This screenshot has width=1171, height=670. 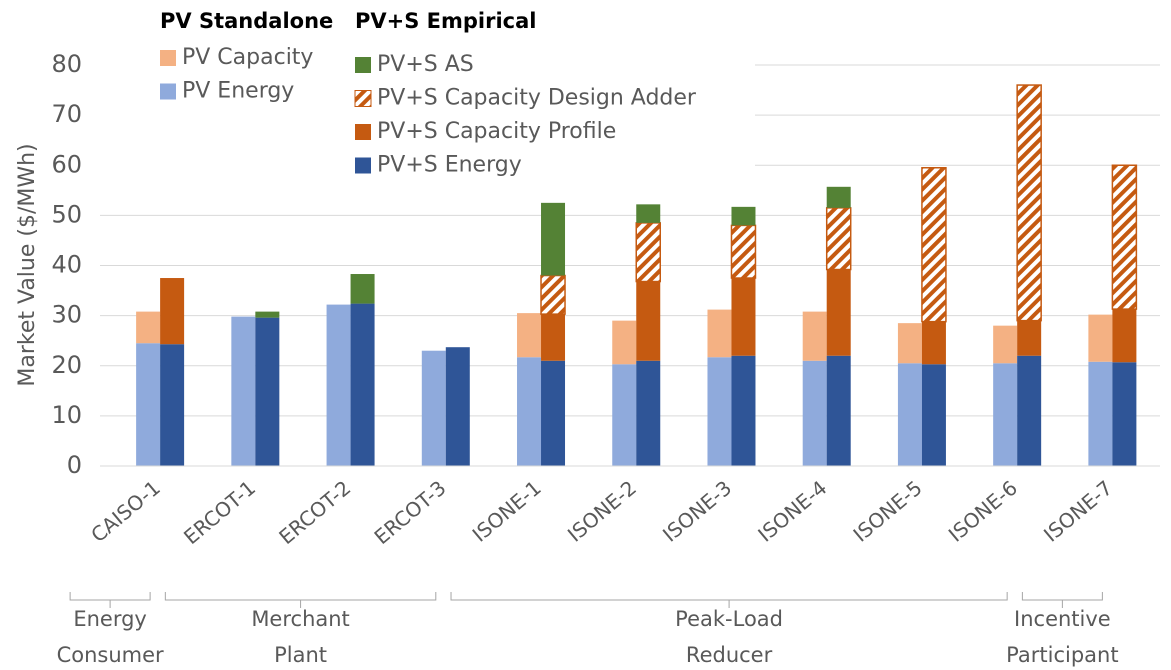 What do you see at coordinates (729, 619) in the screenshot?
I see `group-label: Peak-Load` at bounding box center [729, 619].